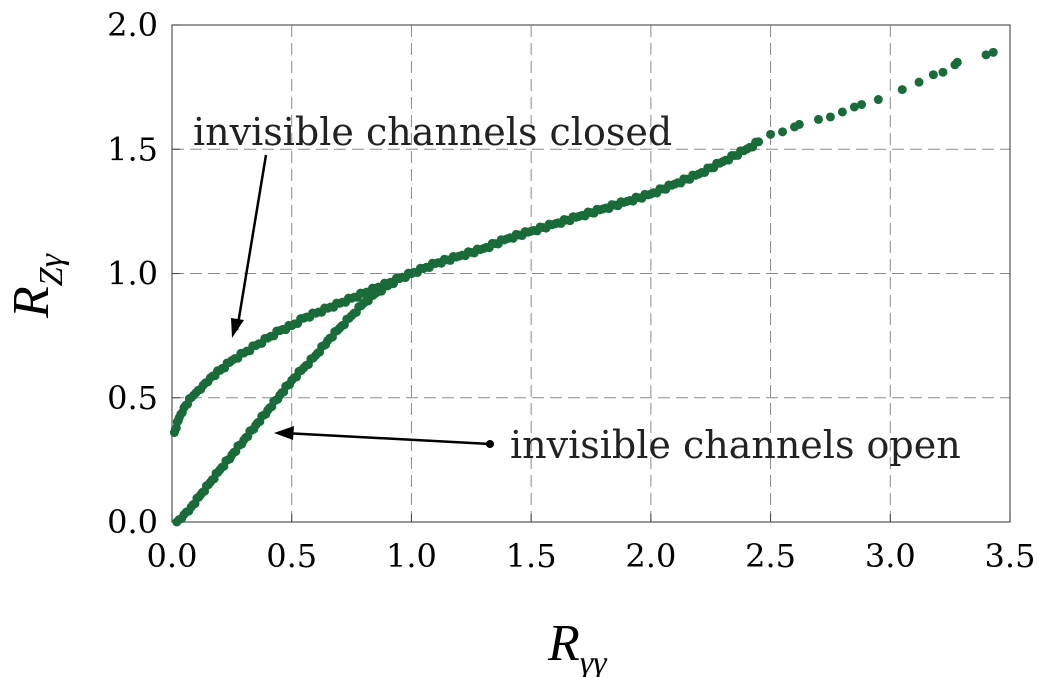  What do you see at coordinates (577, 646) in the screenshot?
I see `x-axis-label: Rγγ` at bounding box center [577, 646].